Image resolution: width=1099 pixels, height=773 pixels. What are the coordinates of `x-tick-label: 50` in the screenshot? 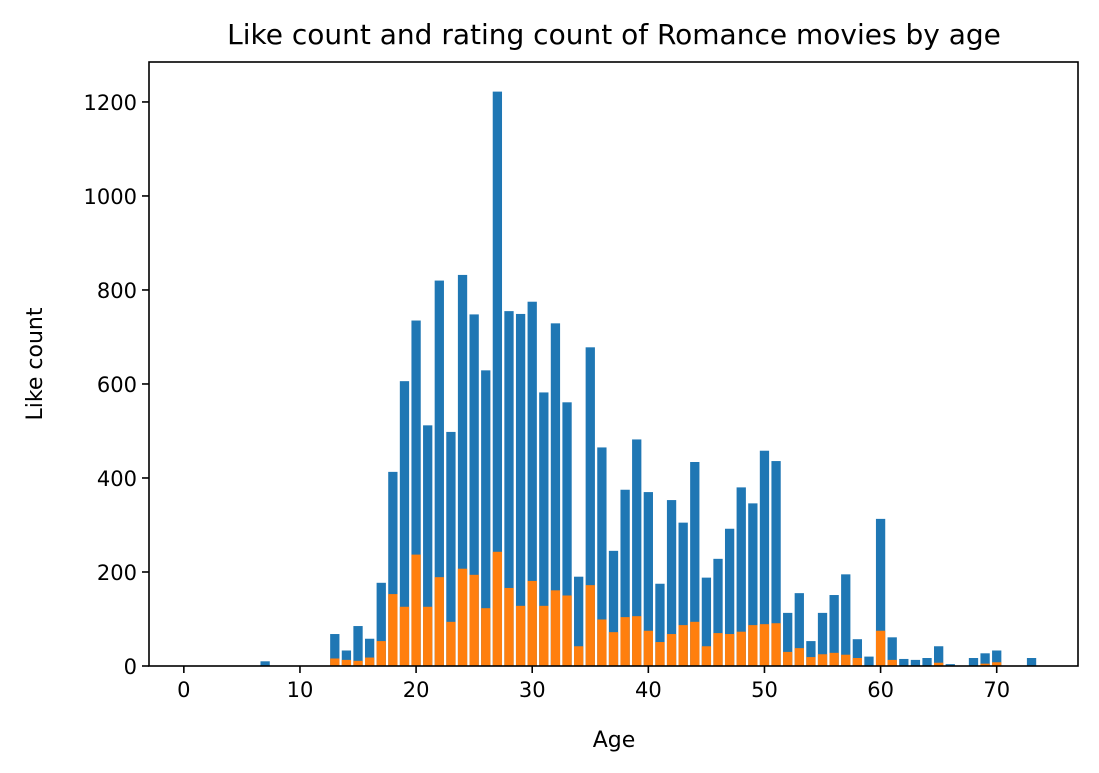 It's located at (764, 690).